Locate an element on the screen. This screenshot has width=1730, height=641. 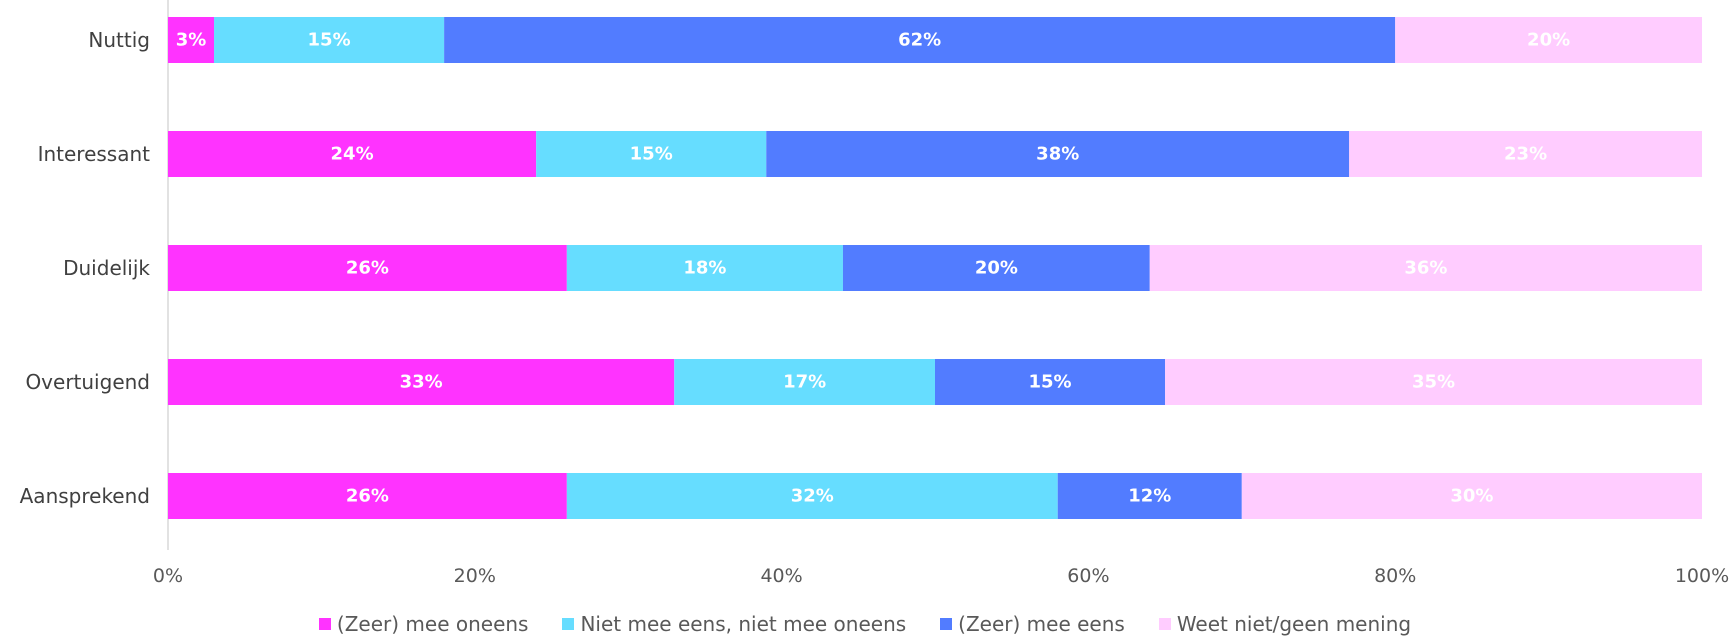
legend-label: (Zeer) mee eens is located at coordinates (1041, 624).